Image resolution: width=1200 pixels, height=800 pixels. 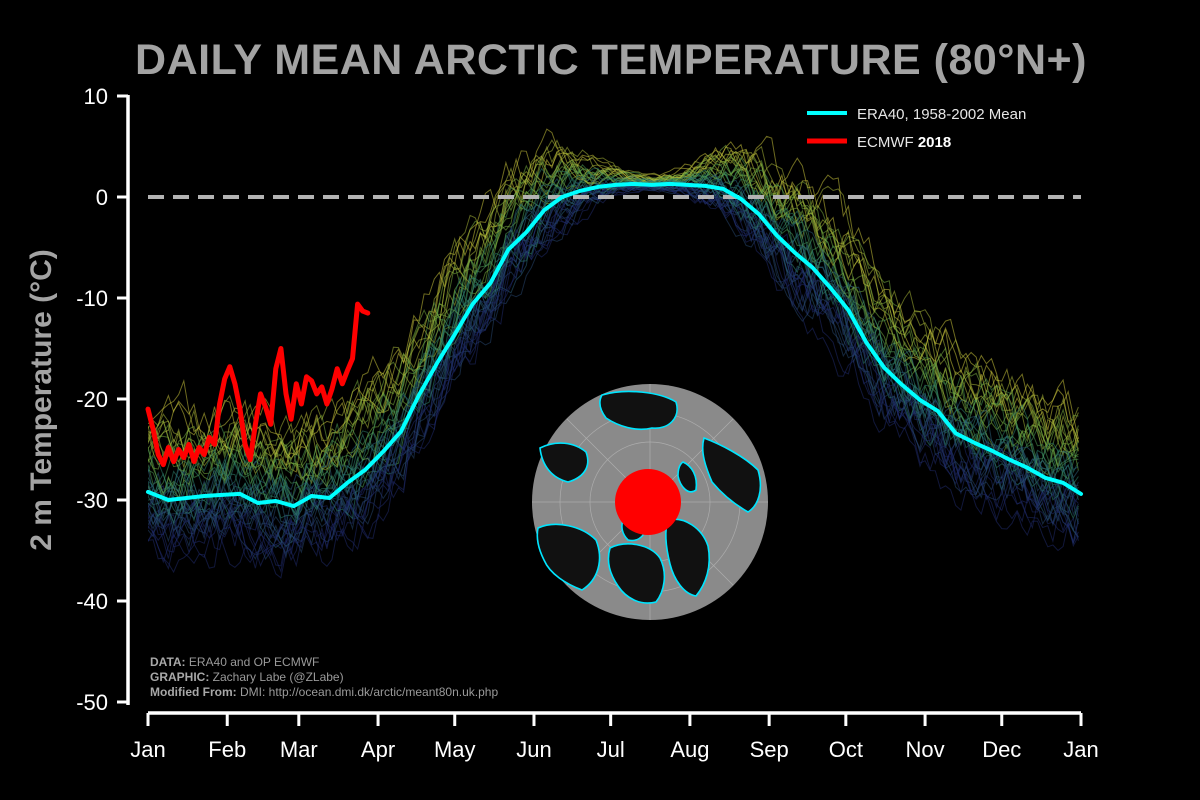 I want to click on legend-label-ecmwf-prefix: ECMWF, so click(x=887, y=142).